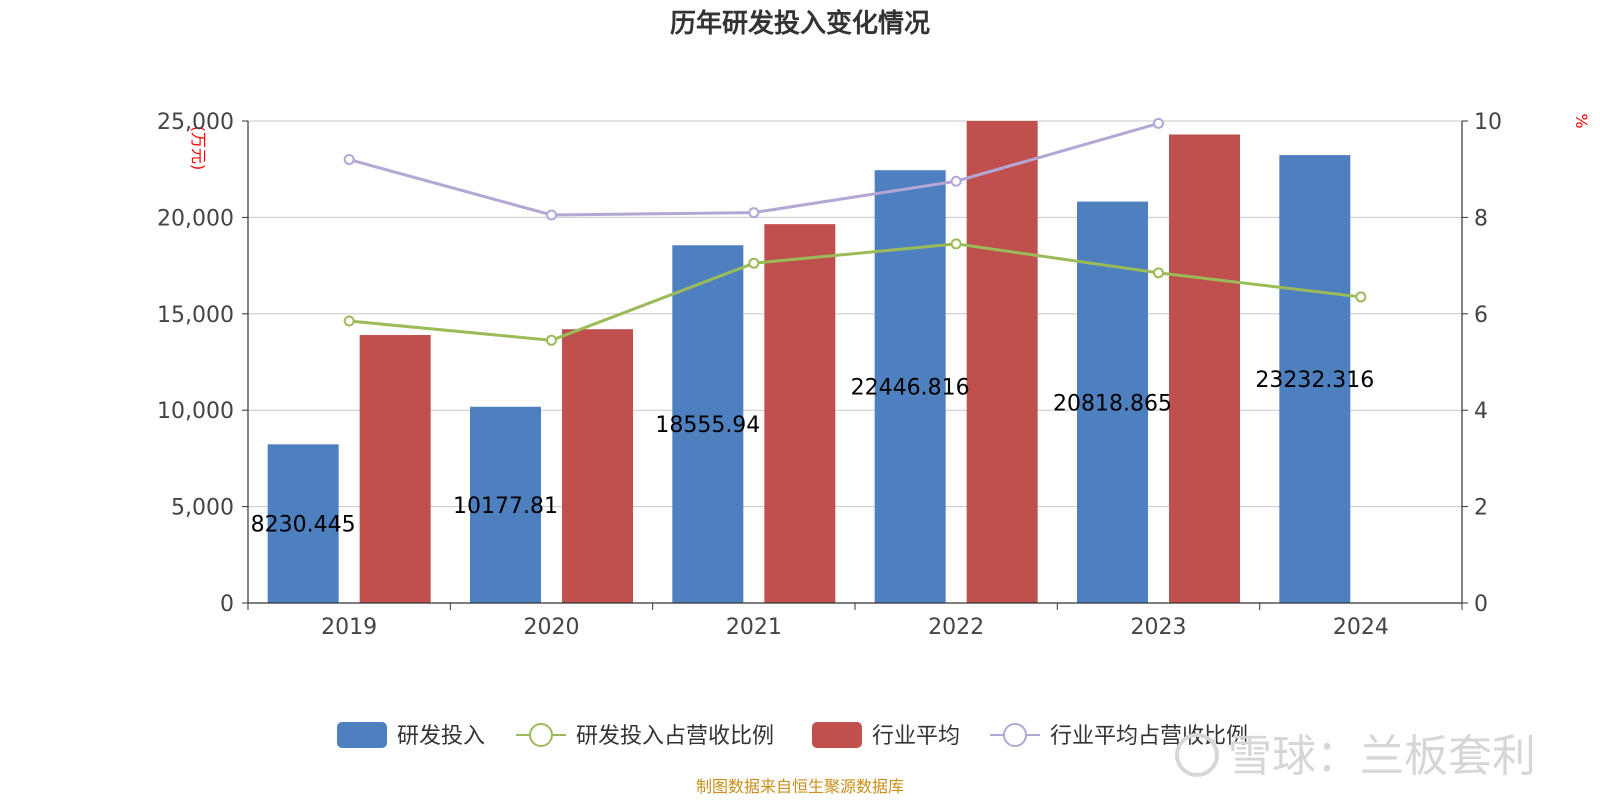  Describe the element at coordinates (1581, 120) in the screenshot. I see `right-axis-unit-label: %` at that location.